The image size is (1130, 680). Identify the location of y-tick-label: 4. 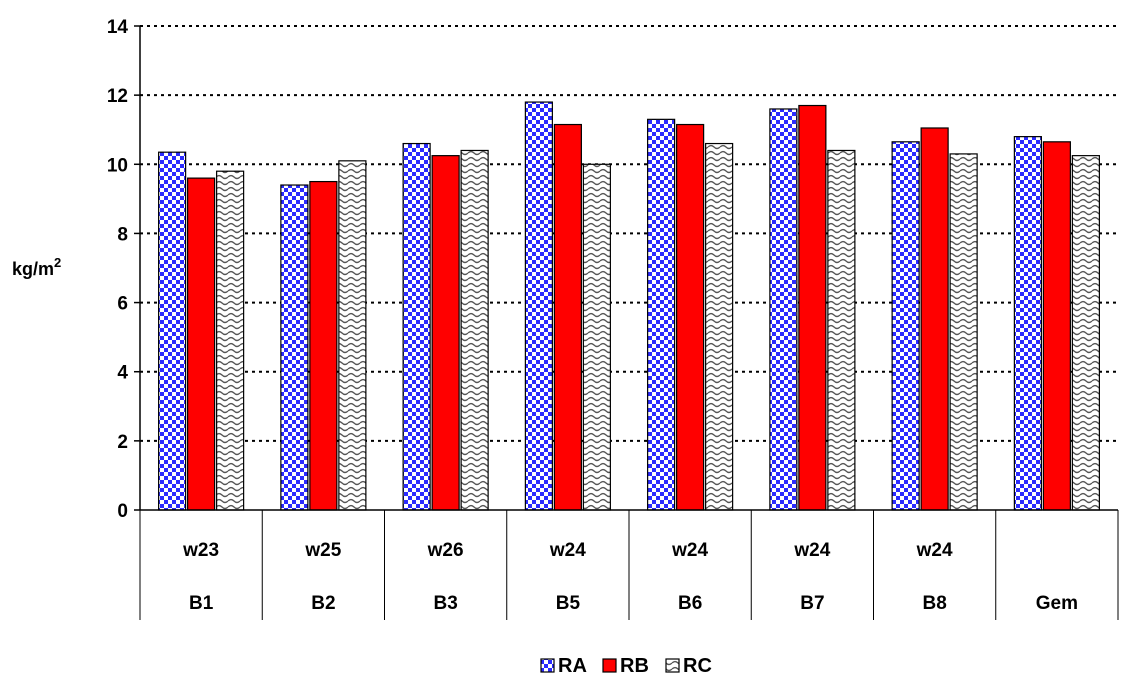
(122, 373).